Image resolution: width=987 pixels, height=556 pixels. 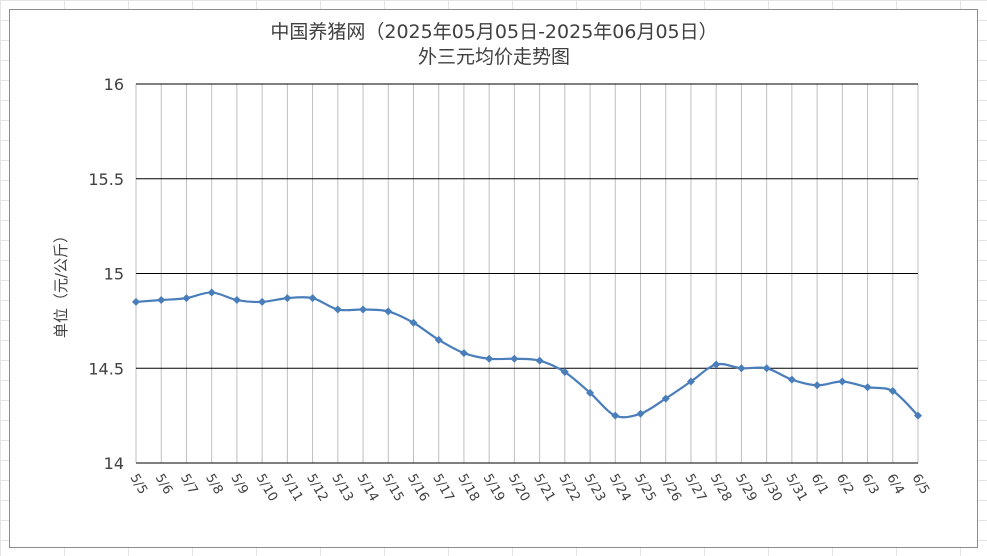 What do you see at coordinates (188, 485) in the screenshot?
I see `x-tick-label: 5/7` at bounding box center [188, 485].